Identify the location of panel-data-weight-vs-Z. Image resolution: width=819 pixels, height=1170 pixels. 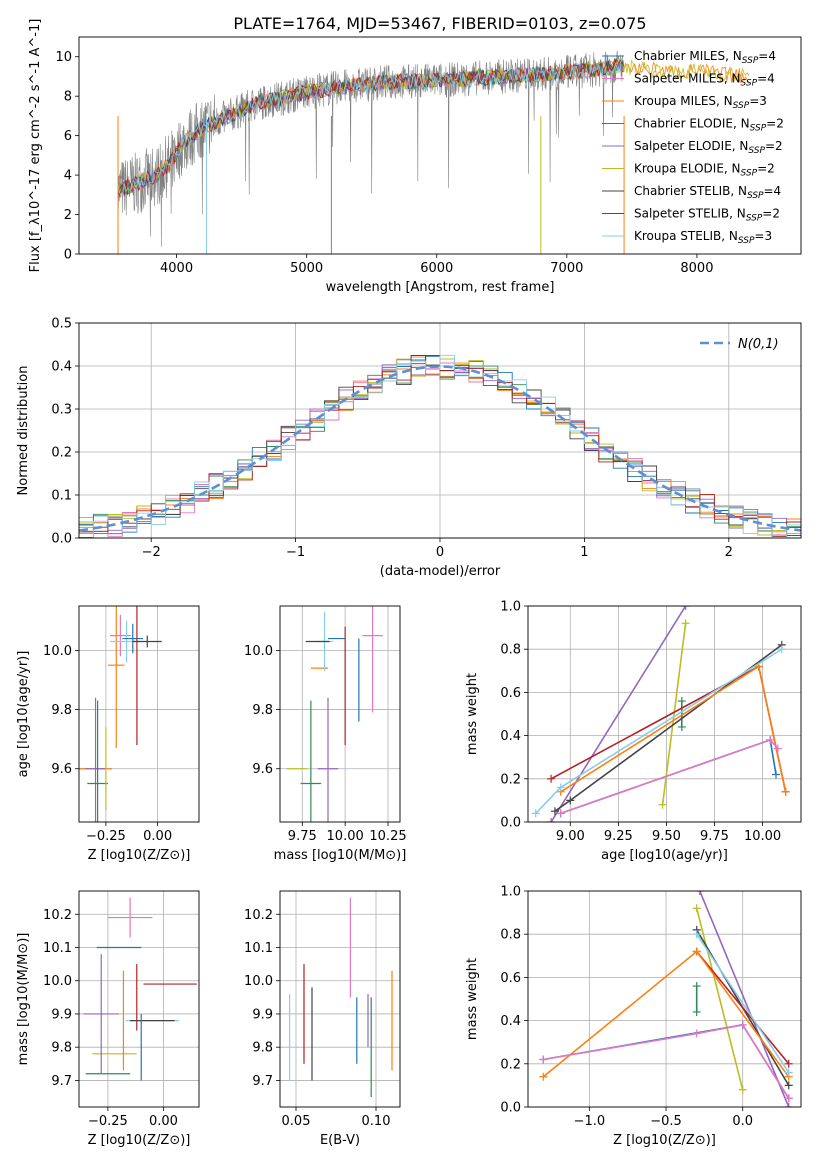
(666, 999).